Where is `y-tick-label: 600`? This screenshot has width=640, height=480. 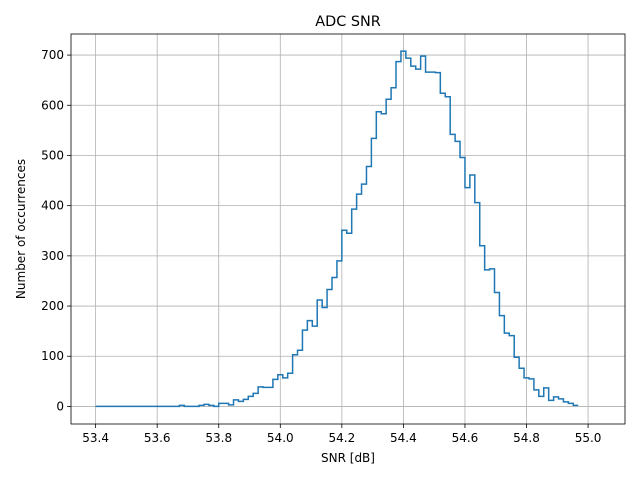 y-tick-label: 600 is located at coordinates (52, 105).